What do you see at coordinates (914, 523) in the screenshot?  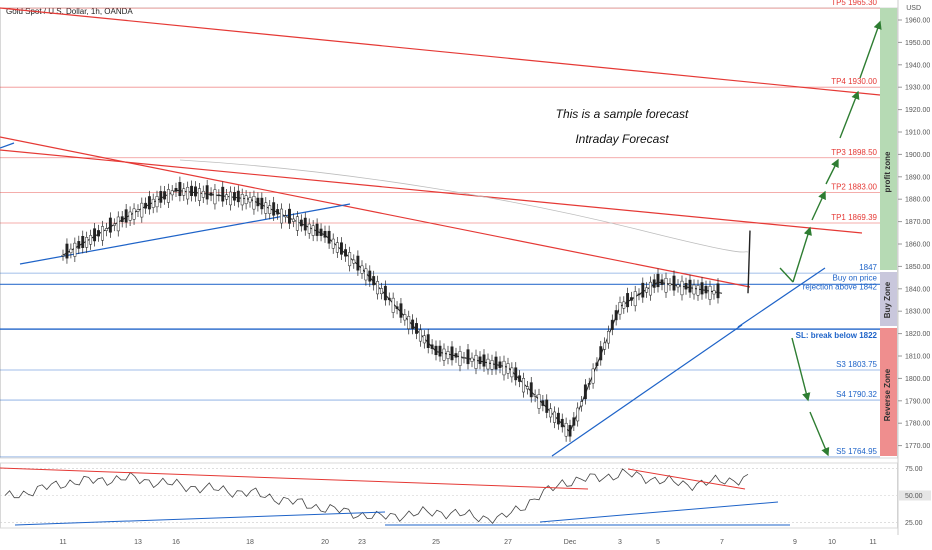 I see `rsi-tick-label: 25.00` at bounding box center [914, 523].